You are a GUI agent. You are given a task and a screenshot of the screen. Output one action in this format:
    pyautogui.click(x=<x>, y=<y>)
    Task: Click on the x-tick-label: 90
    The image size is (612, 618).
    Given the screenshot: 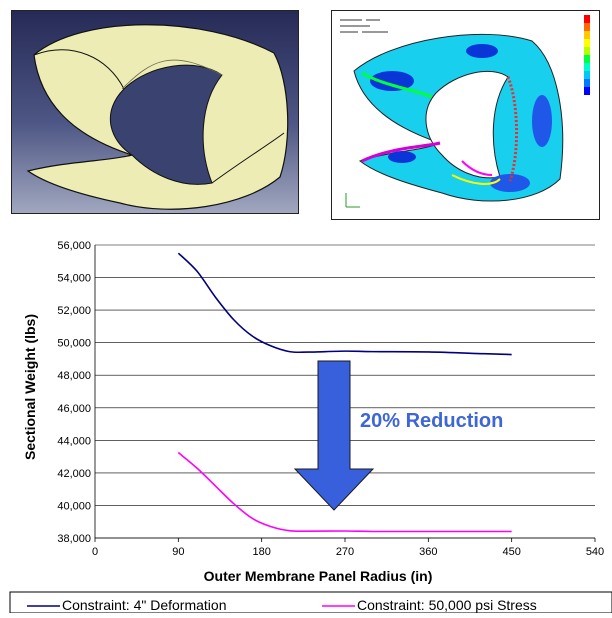 What is the action you would take?
    pyautogui.click(x=178, y=552)
    